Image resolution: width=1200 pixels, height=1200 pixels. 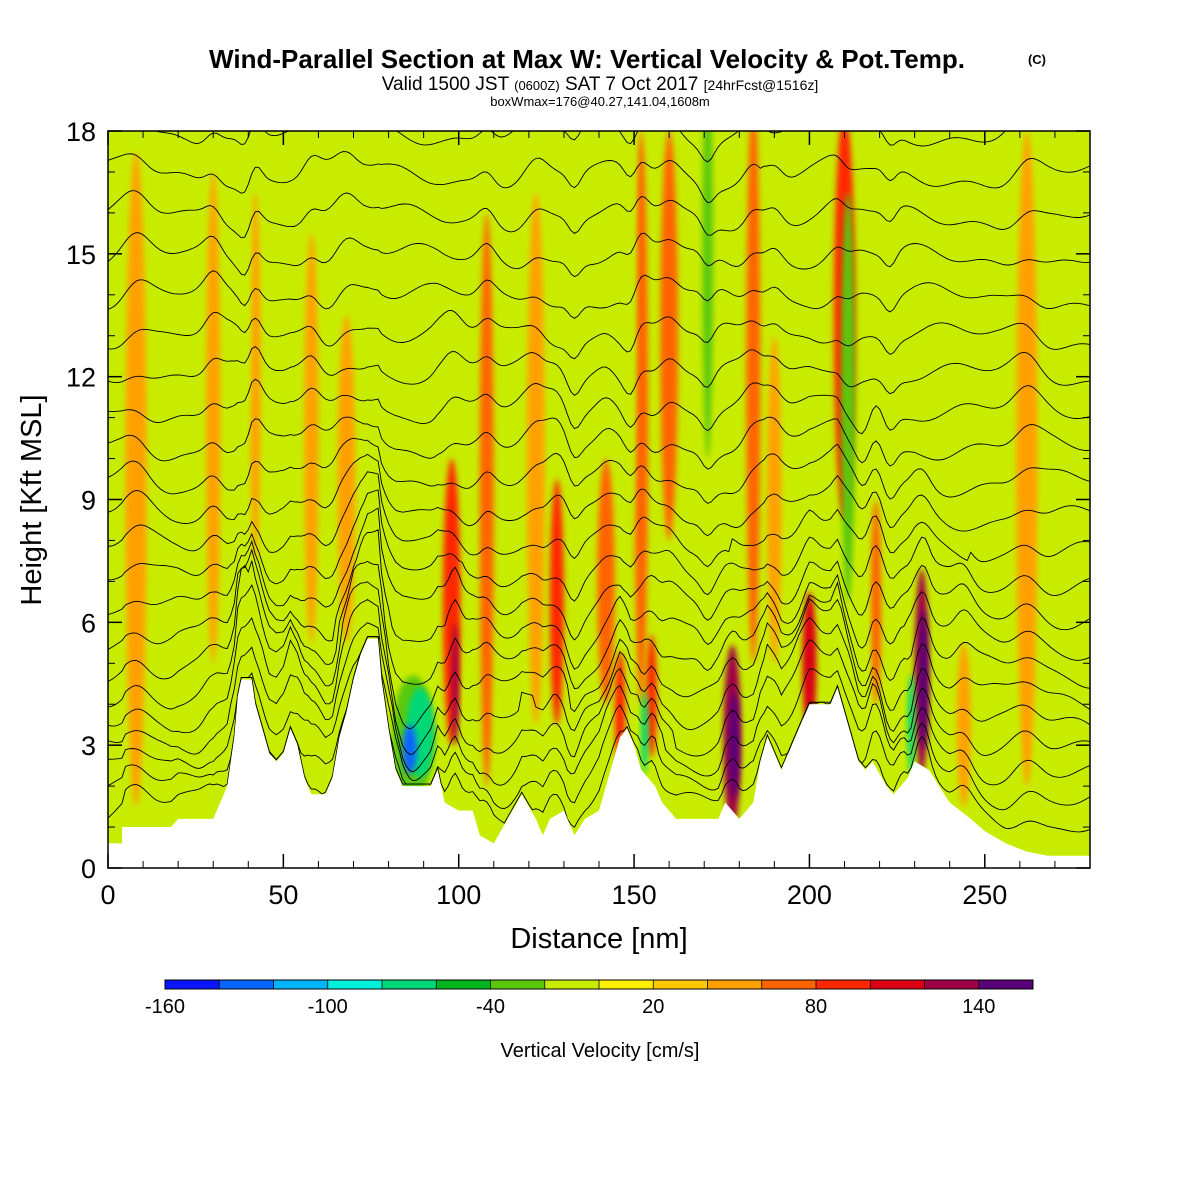 What do you see at coordinates (600, 101) in the screenshot?
I see `chart-subtitle-2: boxWmax=176@40.27,141.04,1608m` at bounding box center [600, 101].